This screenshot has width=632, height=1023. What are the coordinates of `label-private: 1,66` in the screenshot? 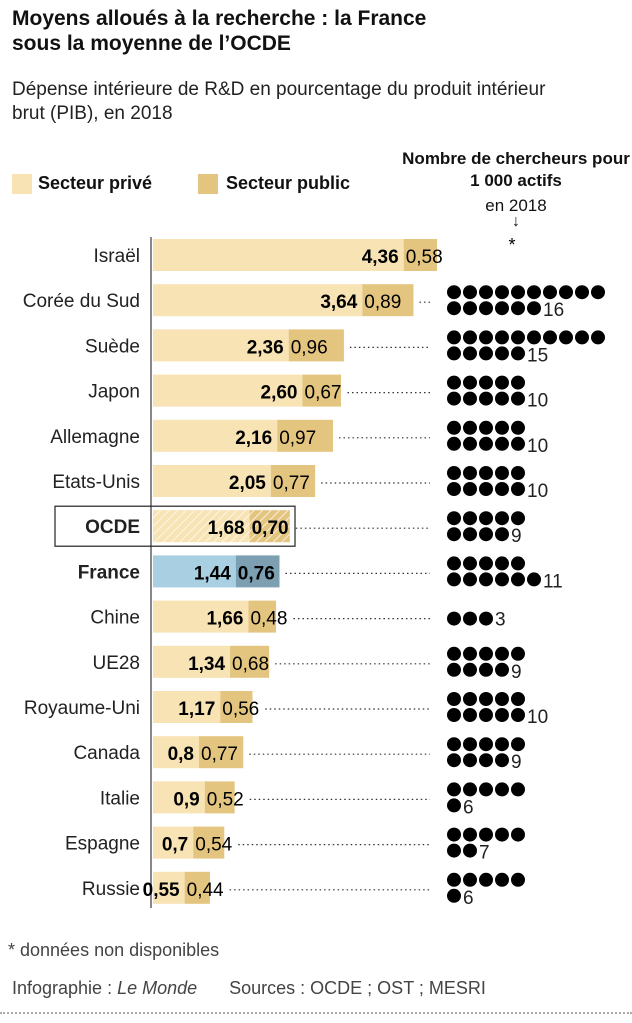 It's located at (224, 619).